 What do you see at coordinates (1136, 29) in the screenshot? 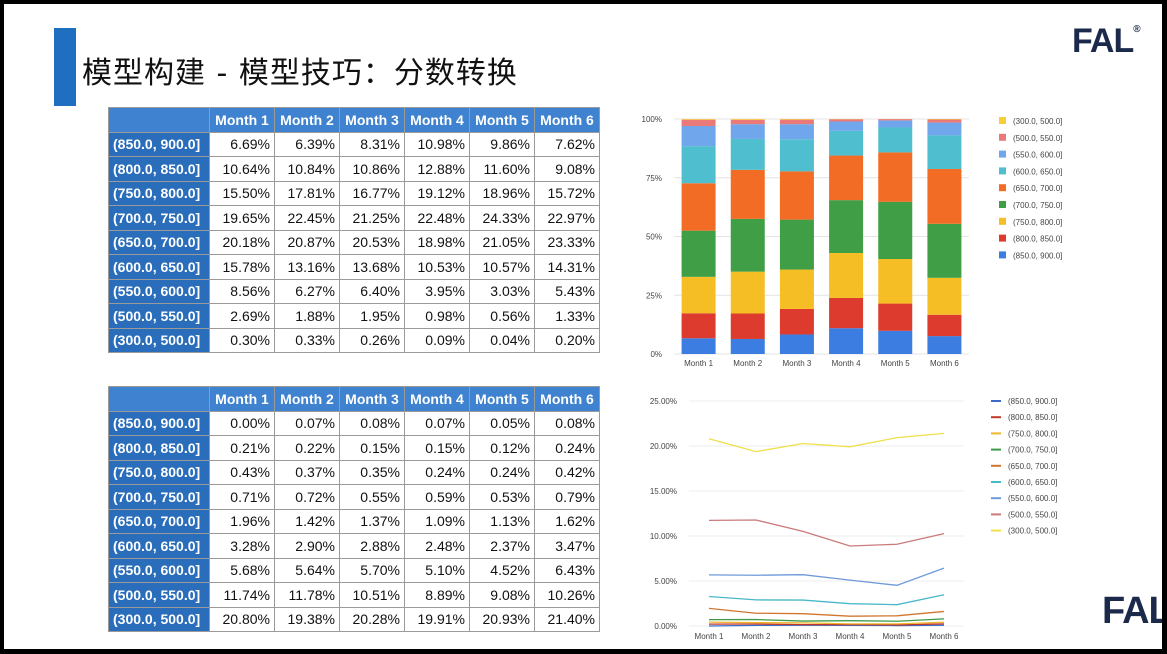
I see `registered-mark: ®` at bounding box center [1136, 29].